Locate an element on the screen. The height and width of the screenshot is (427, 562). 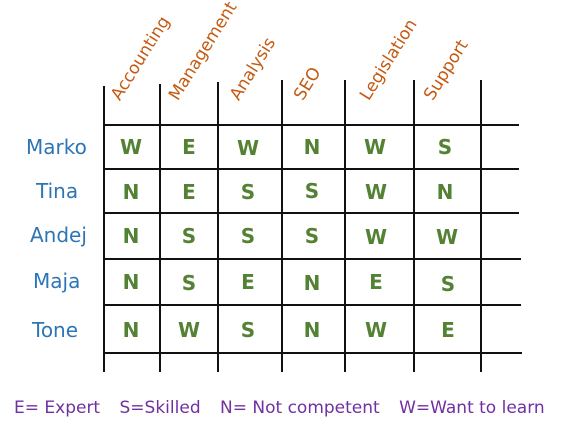
grid-line-h4 is located at coordinates (312, 259).